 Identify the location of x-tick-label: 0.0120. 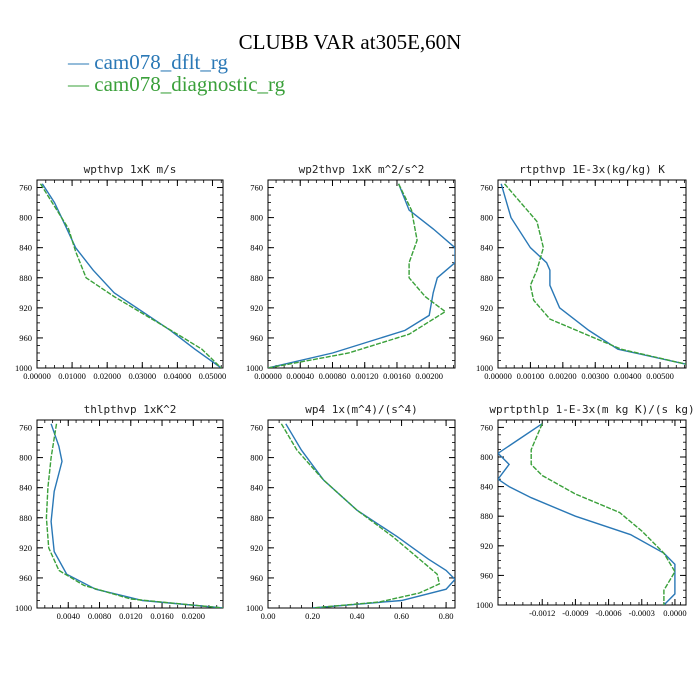
(130, 616).